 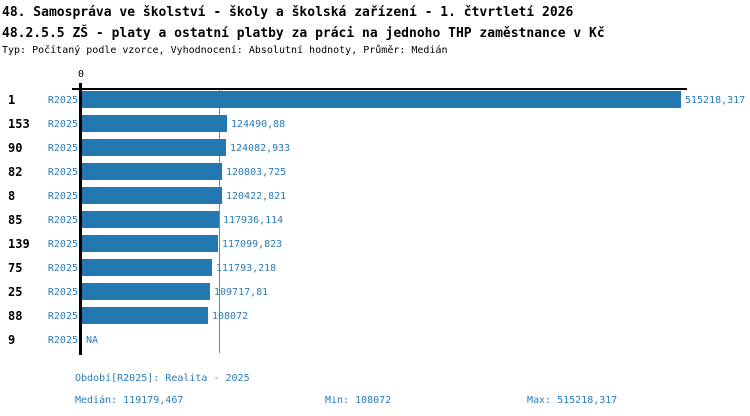 I want to click on bar-value-label: 117936,114, so click(x=253, y=220).